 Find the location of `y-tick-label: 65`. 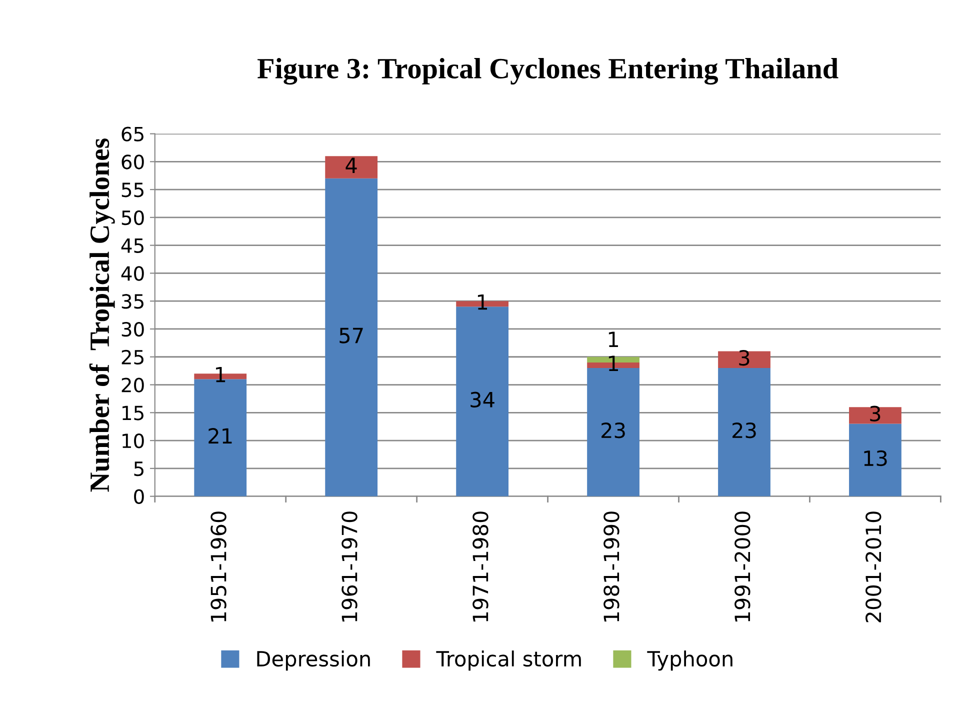

y-tick-label: 65 is located at coordinates (133, 134).